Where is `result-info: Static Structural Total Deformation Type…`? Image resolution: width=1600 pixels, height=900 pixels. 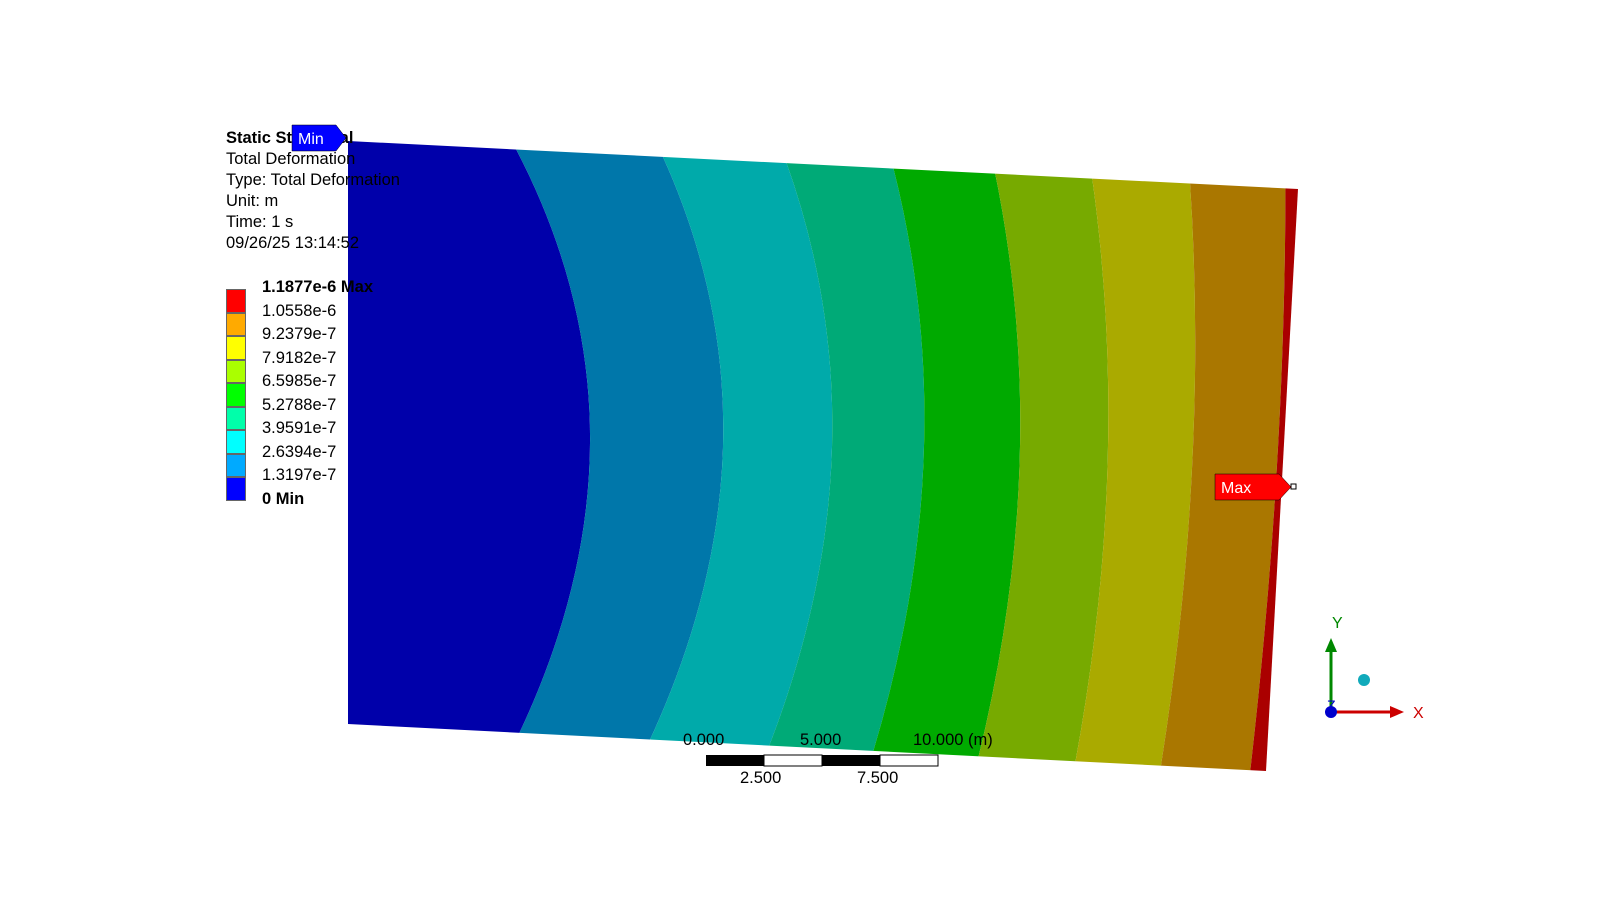
result-info: Static Structural Total Deformation Type… is located at coordinates (313, 191).